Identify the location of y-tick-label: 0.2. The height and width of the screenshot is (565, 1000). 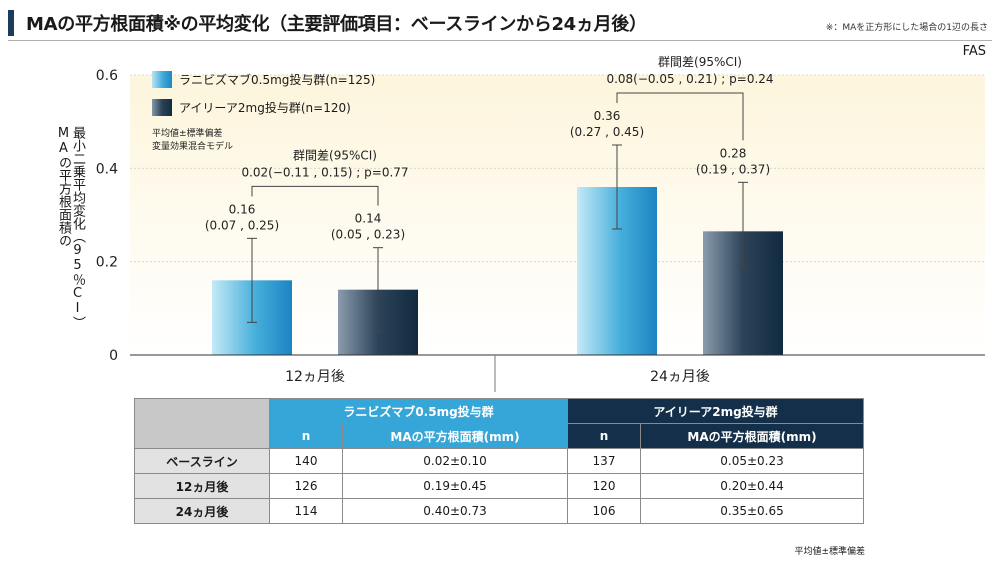
(107, 263).